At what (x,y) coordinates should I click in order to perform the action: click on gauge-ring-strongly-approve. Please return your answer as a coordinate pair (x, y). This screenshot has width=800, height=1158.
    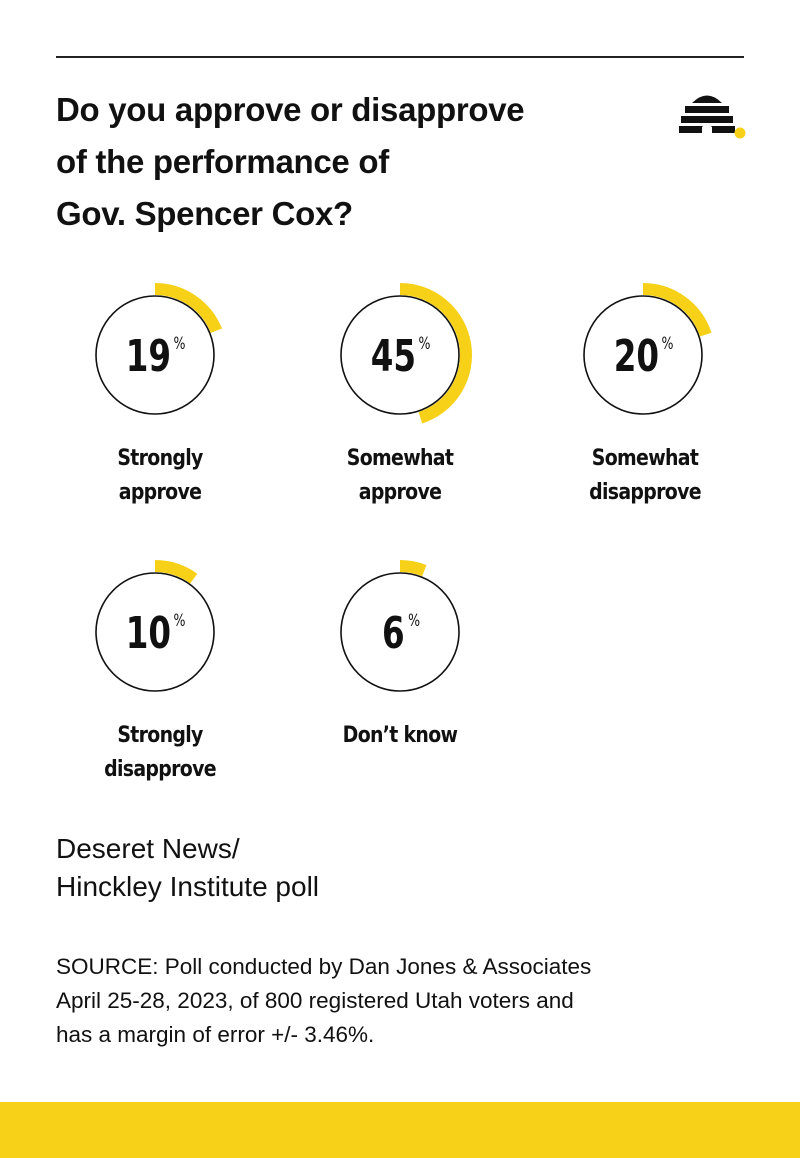
    Looking at the image, I should click on (155, 355).